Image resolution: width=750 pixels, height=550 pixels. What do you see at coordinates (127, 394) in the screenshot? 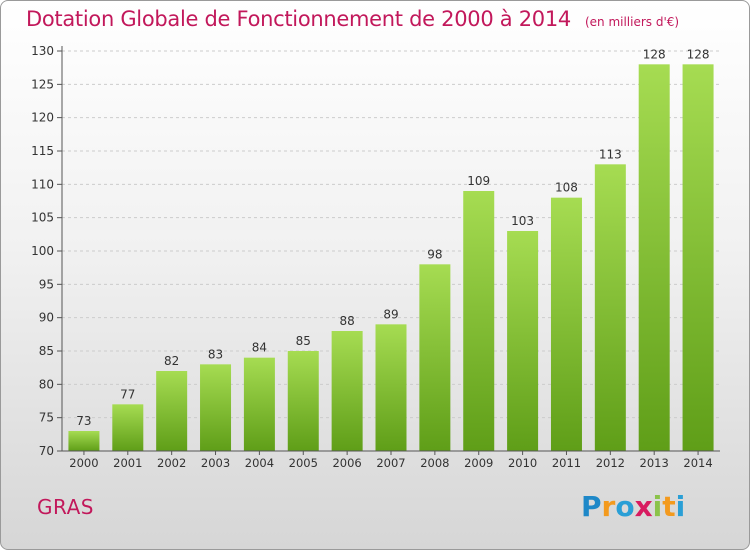
I see `bar-value-label: 77` at bounding box center [127, 394].